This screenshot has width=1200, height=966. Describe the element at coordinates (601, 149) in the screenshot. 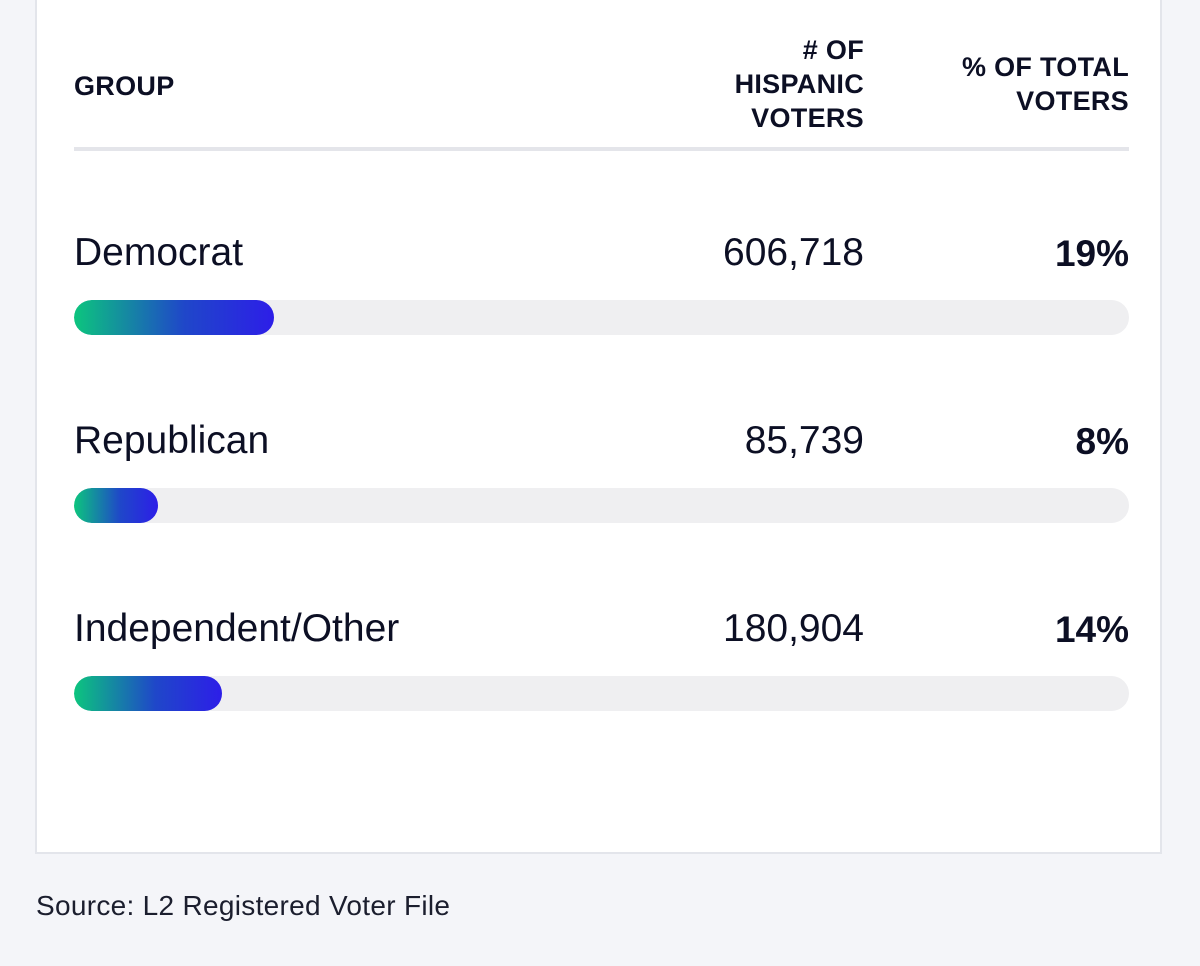

I see `header-divider` at that location.